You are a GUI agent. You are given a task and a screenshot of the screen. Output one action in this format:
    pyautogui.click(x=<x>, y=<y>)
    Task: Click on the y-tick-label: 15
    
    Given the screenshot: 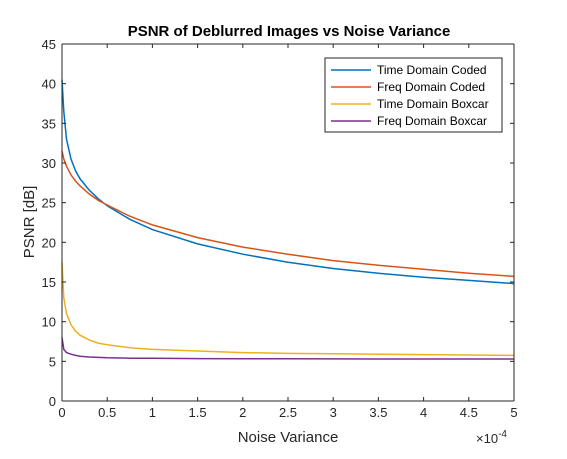 What is the action you would take?
    pyautogui.click(x=49, y=282)
    